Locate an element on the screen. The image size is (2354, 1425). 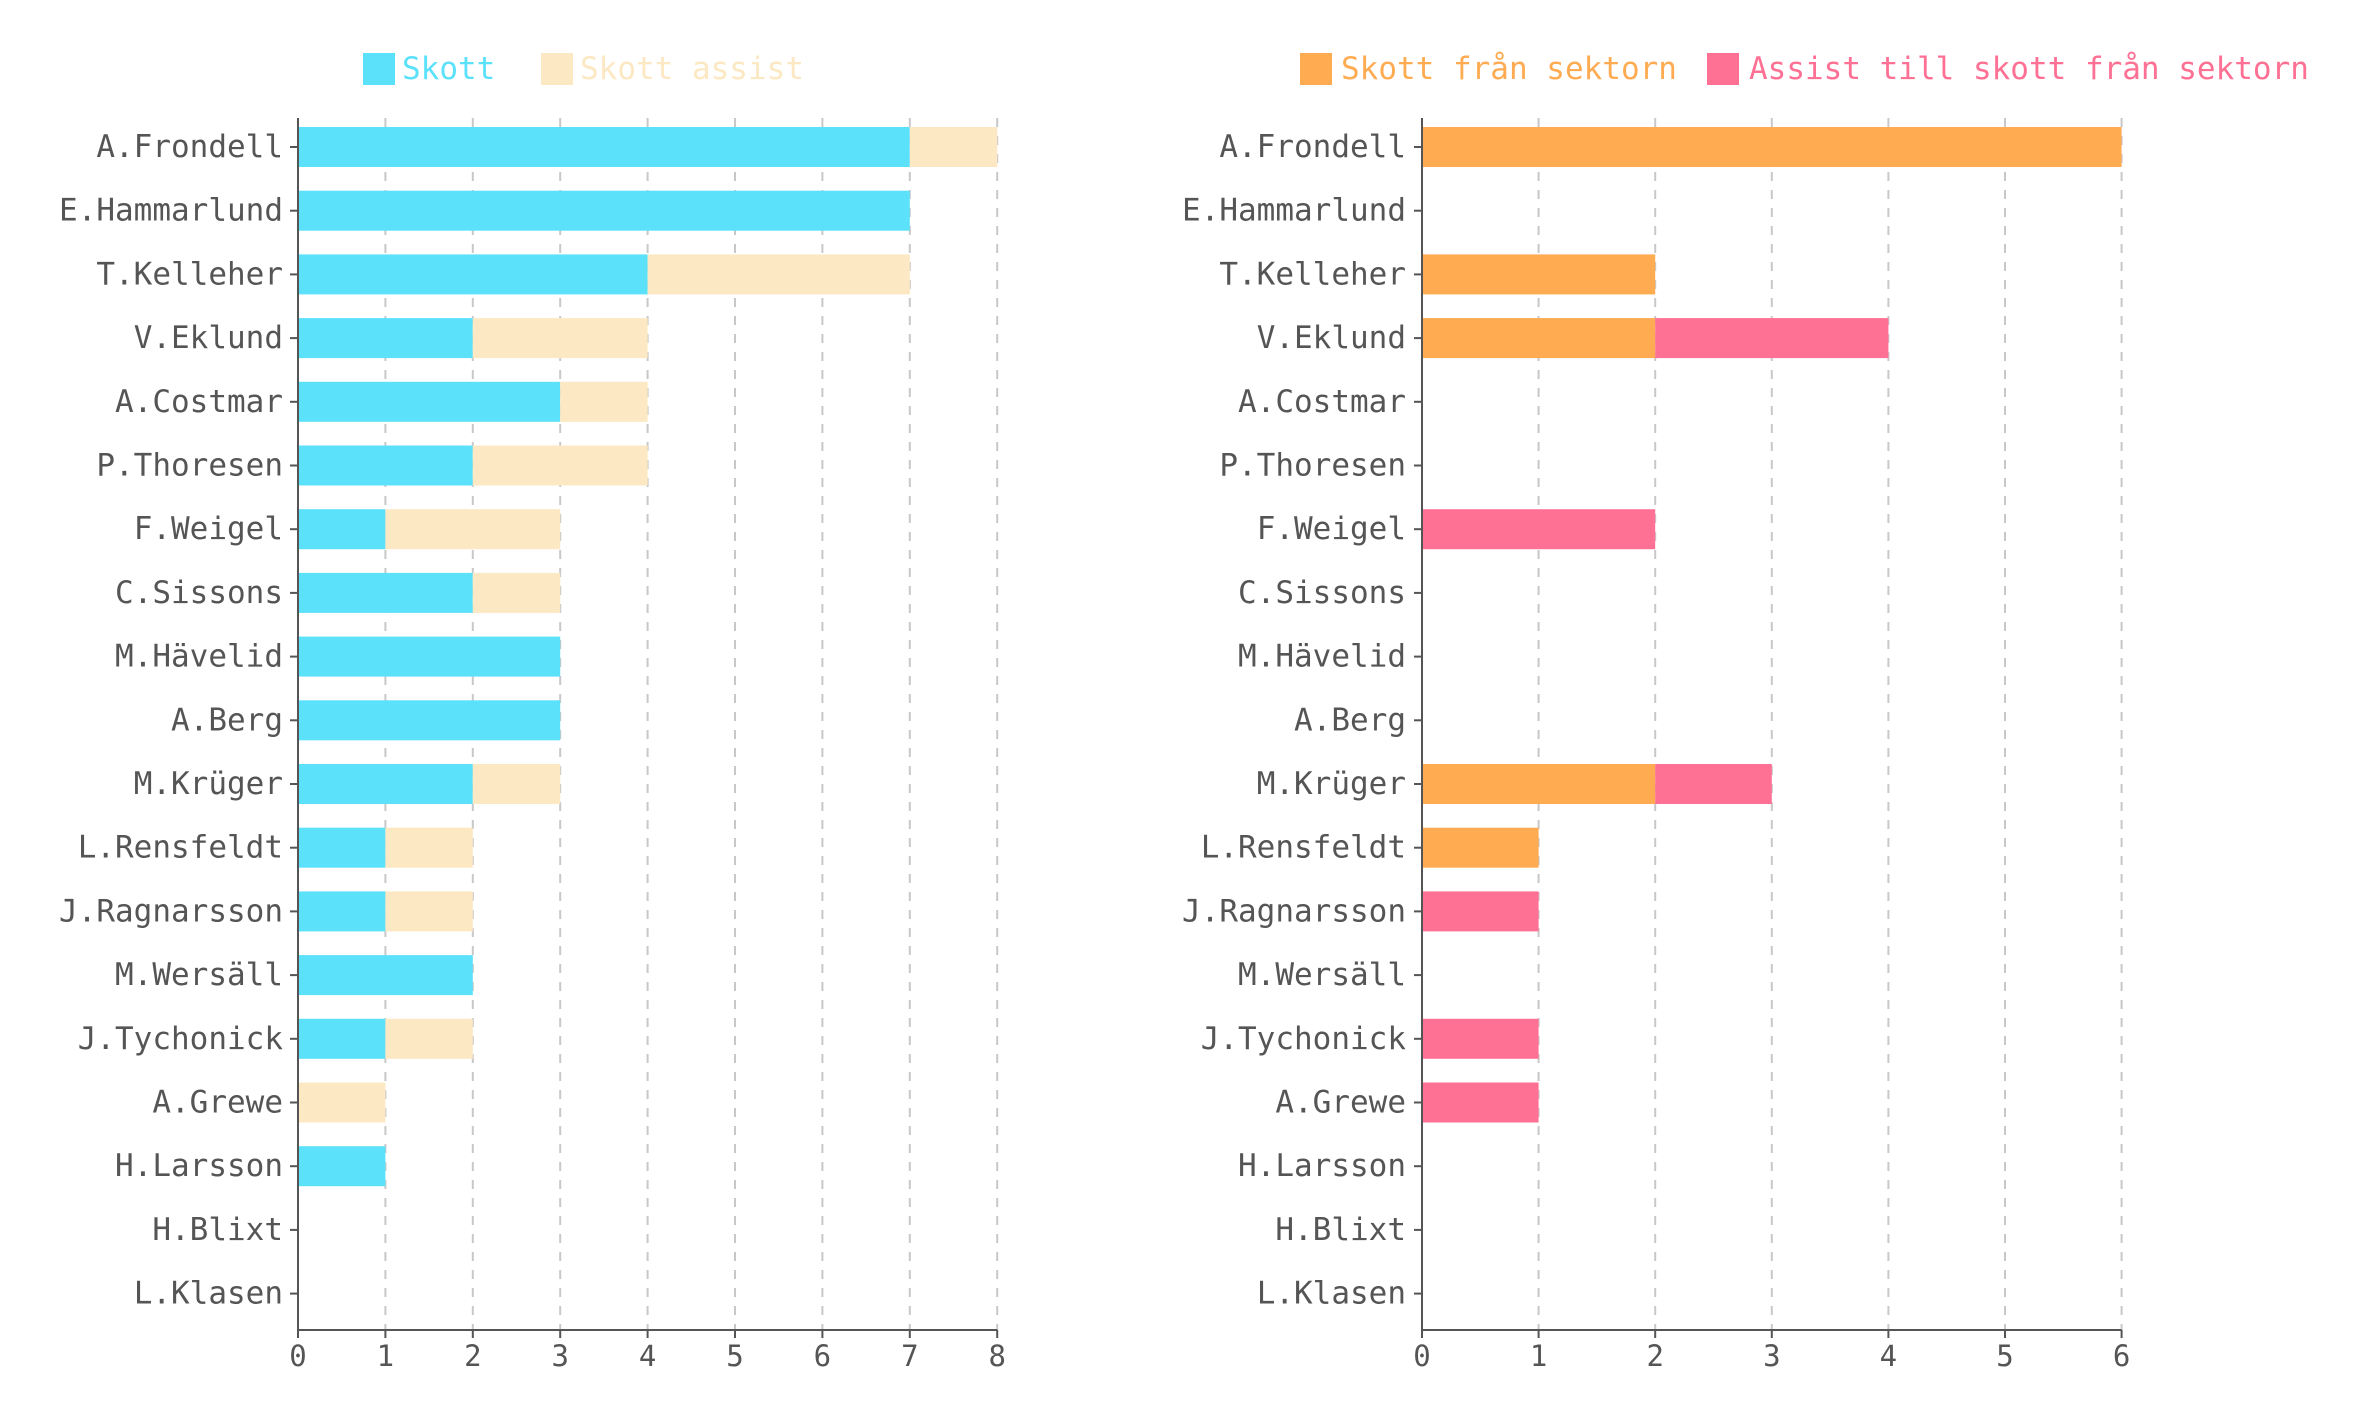
legend-label: Skott från sektorn is located at coordinates (1509, 69).